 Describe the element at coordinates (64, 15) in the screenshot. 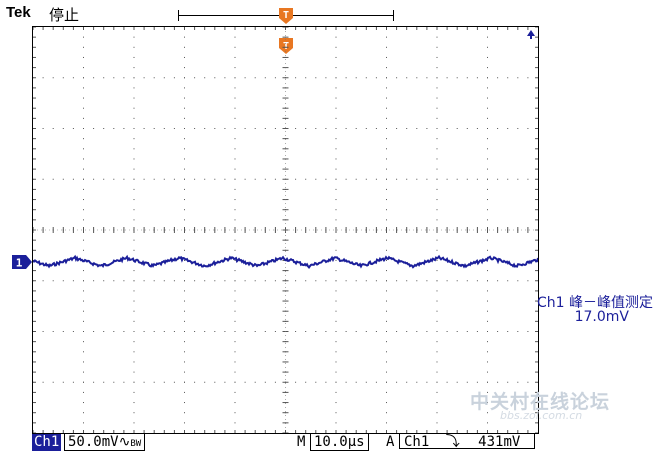

I see `acquisition-status: 停止` at that location.